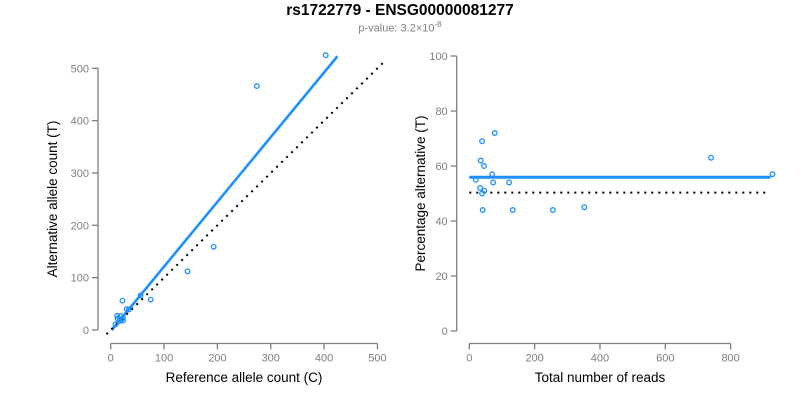 The image size is (800, 400). What do you see at coordinates (86, 331) in the screenshot?
I see `left-y-tick-label: 0` at bounding box center [86, 331].